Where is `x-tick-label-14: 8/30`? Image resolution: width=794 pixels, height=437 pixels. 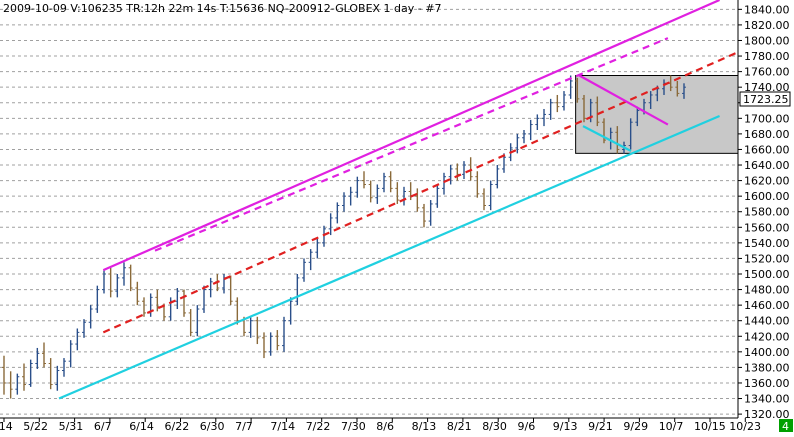
x-tick-label-14: 8/30 is located at coordinates (494, 426).